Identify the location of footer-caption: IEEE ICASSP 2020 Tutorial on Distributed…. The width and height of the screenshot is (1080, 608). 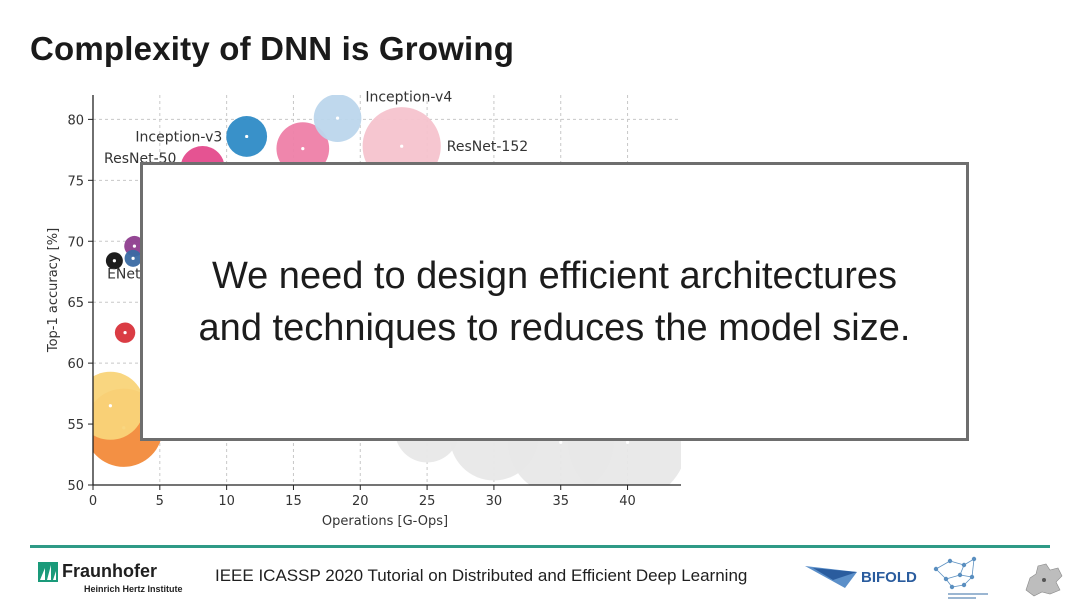
(481, 575).